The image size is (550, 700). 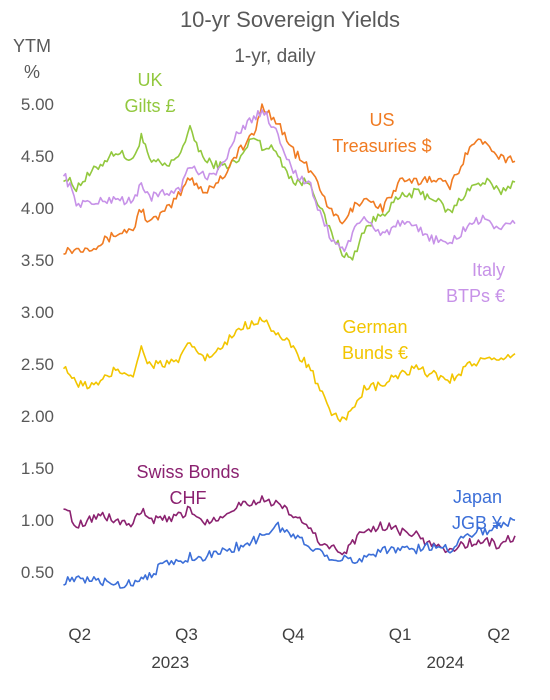 What do you see at coordinates (188, 498) in the screenshot?
I see `series-label: CHF` at bounding box center [188, 498].